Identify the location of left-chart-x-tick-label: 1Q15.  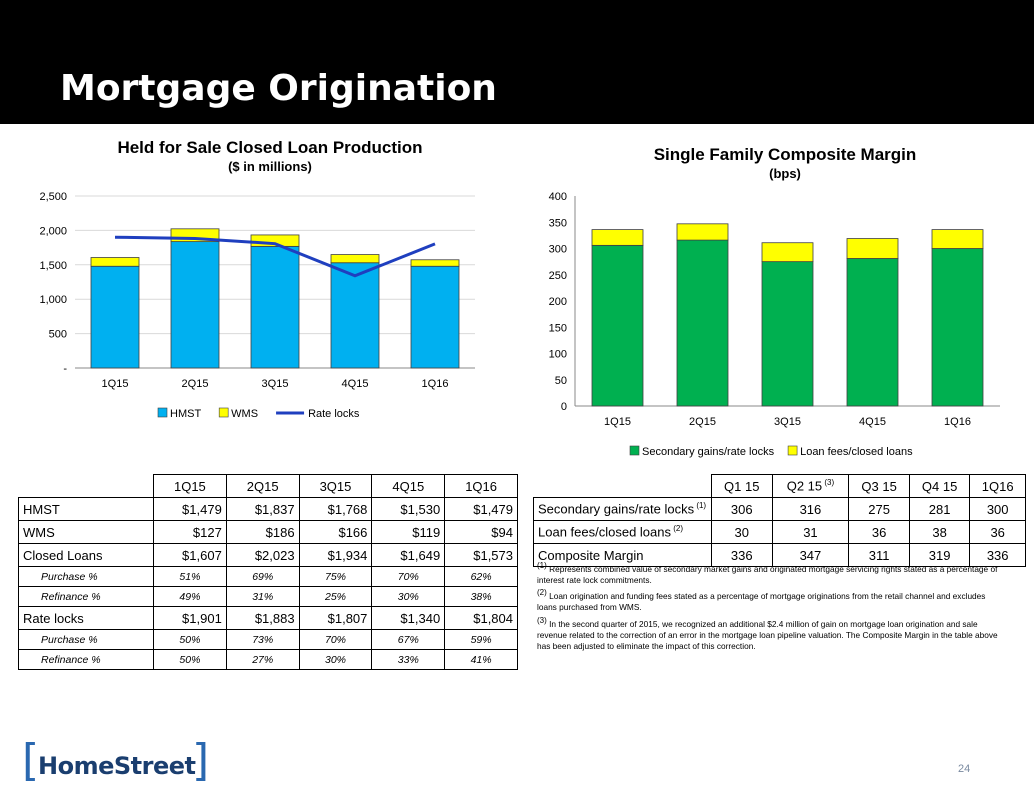
(115, 384).